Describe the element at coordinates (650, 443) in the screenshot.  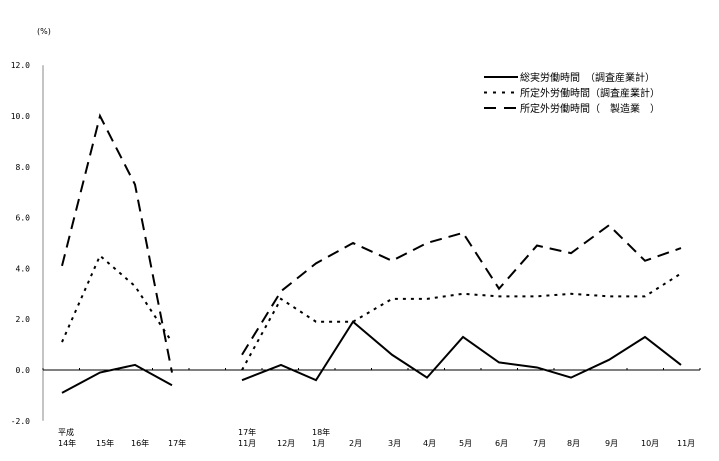
I see `x-tick-label: 10月` at that location.